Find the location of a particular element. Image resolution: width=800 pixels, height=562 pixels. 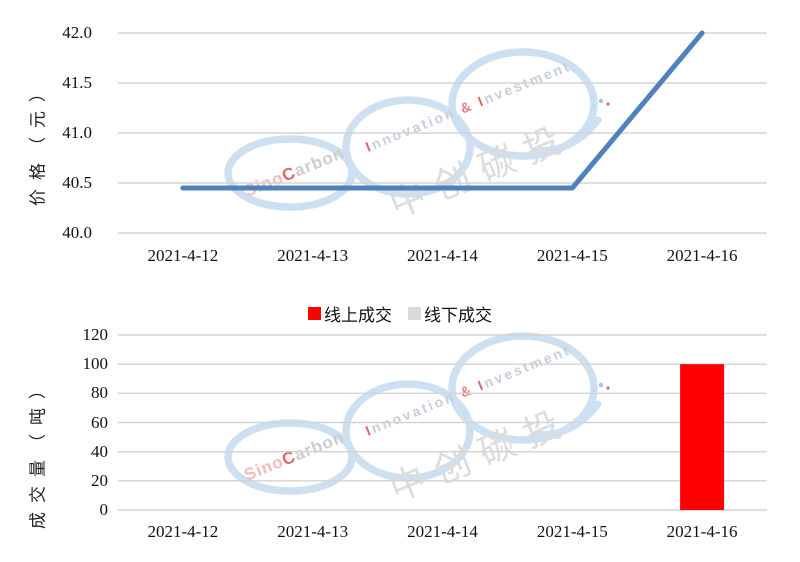

legend-swatch-online-icon is located at coordinates (314, 313).